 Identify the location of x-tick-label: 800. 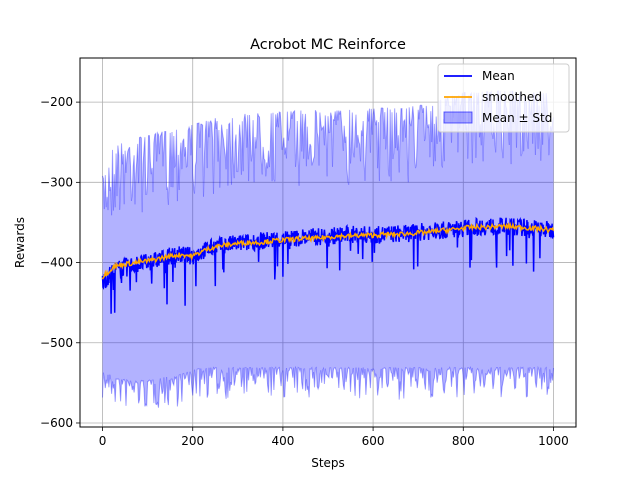
(463, 441).